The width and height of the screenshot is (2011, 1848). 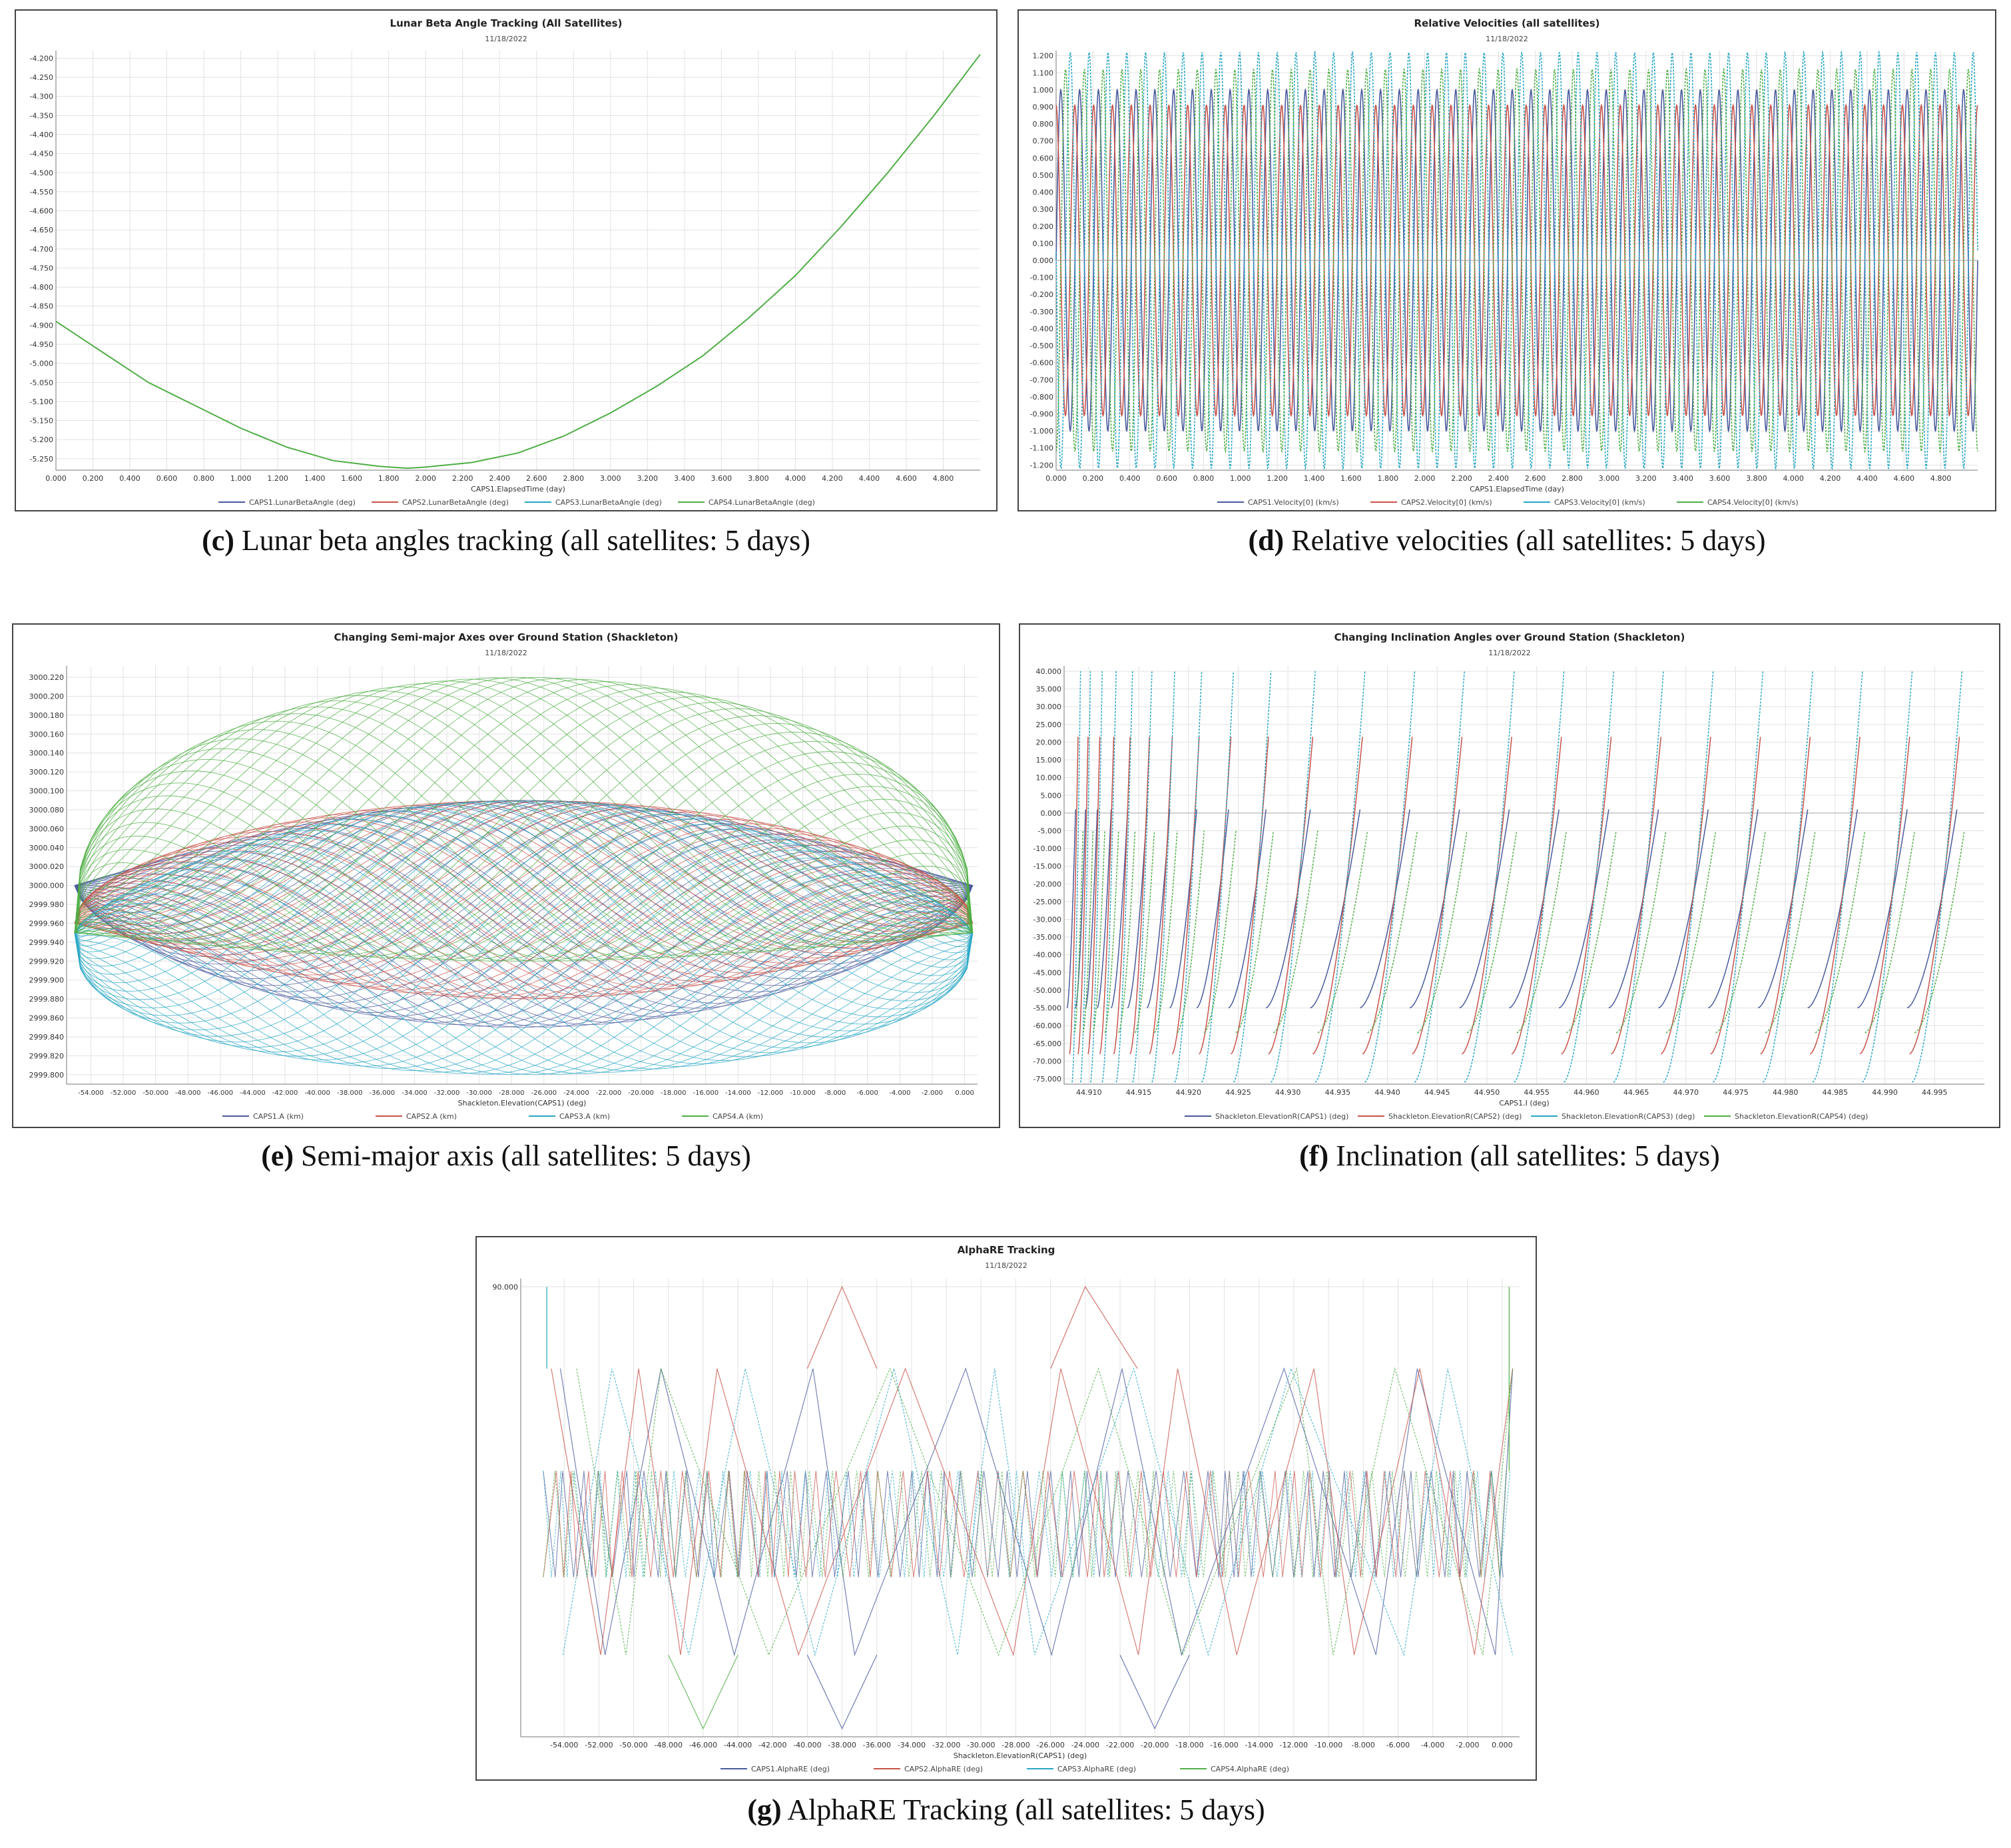 What do you see at coordinates (425, 478) in the screenshot?
I see `x-tick-label: 2.000` at bounding box center [425, 478].